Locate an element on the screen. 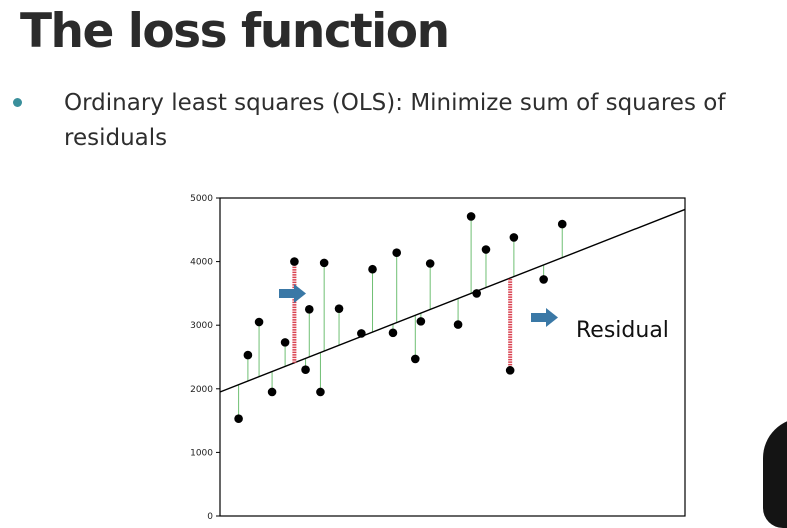 The image size is (787, 528). y-tick-label: 2000 is located at coordinates (201, 390).